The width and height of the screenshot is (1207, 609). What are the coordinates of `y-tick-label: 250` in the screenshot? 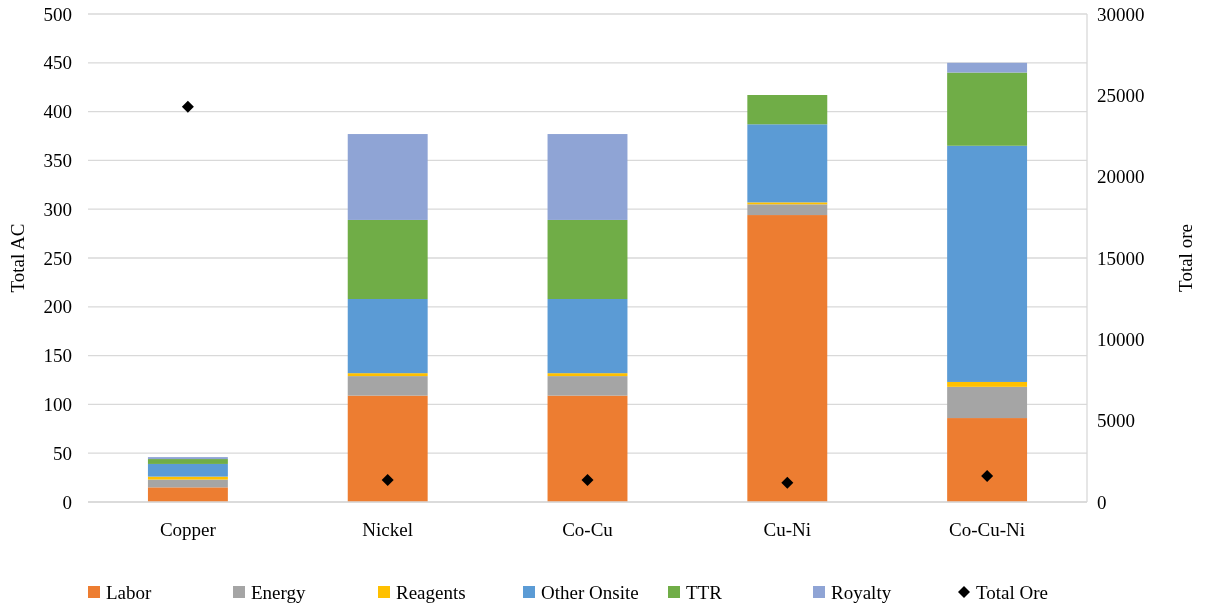 It's located at (57, 258).